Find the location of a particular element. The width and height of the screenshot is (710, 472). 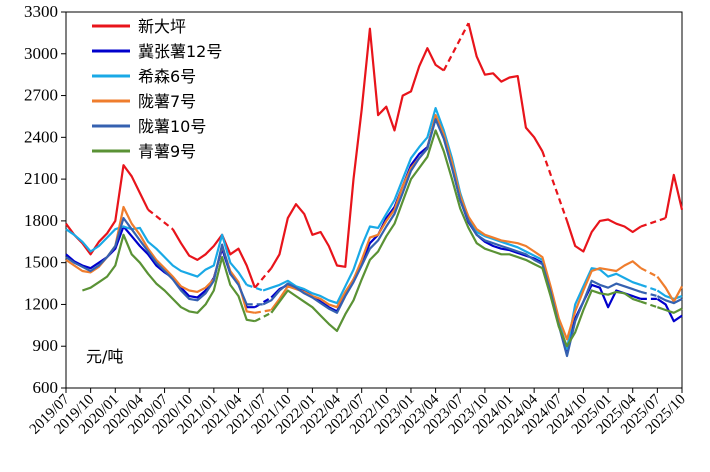

legend-label: 青薯9号 is located at coordinates (167, 151).